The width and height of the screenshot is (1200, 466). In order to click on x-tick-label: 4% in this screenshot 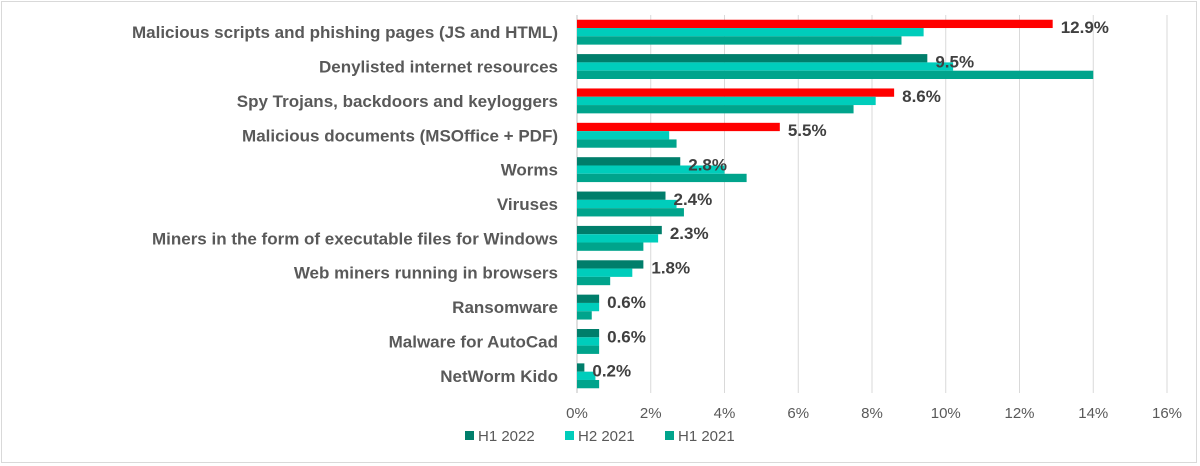, I will do `click(725, 413)`.